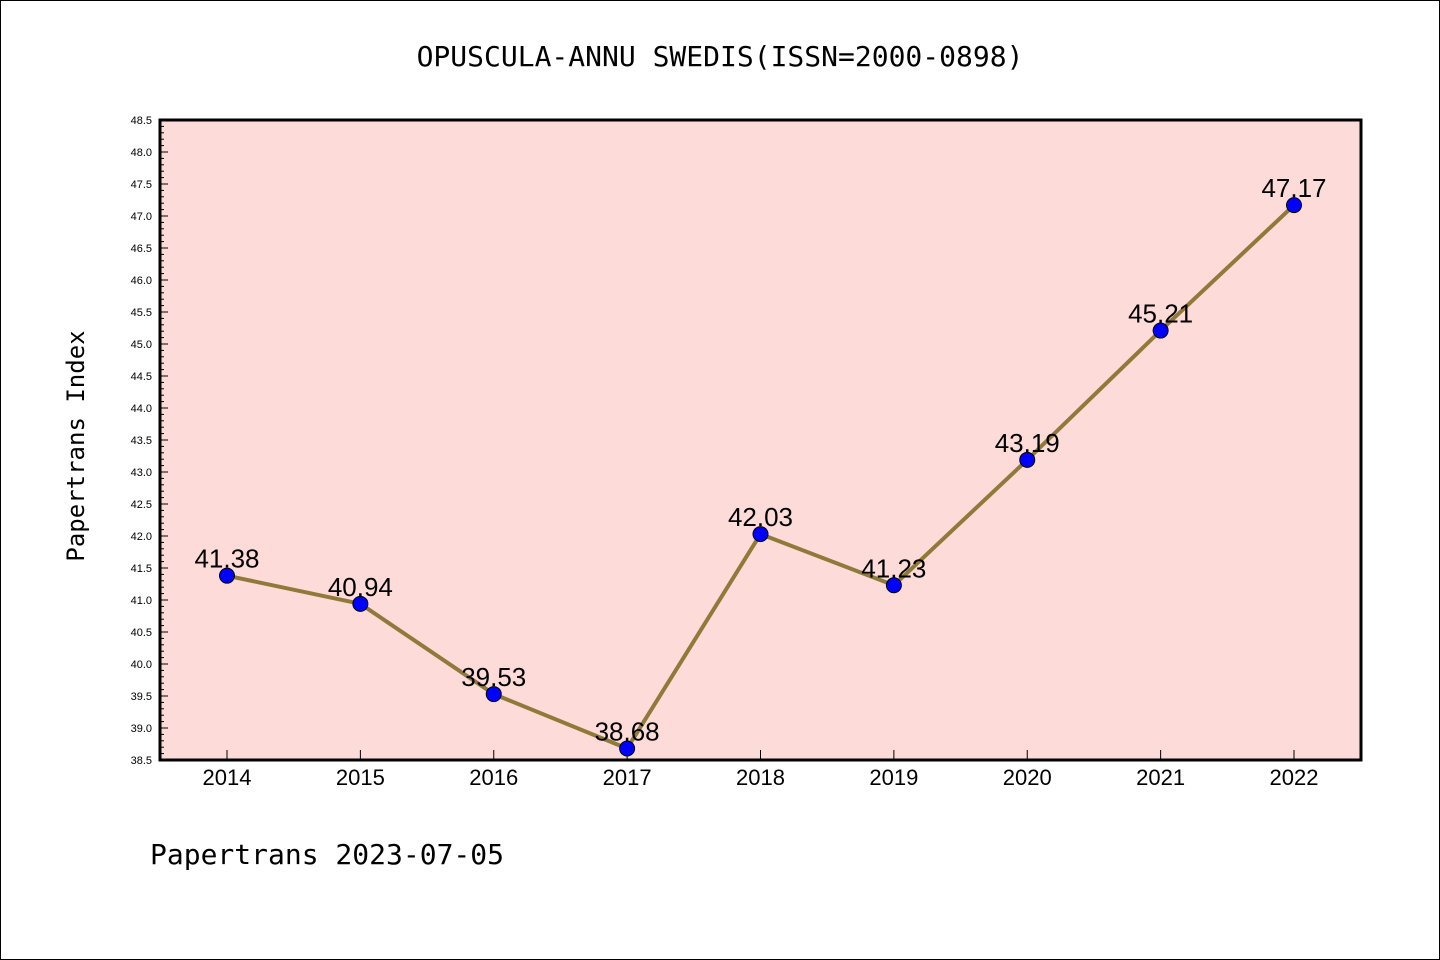 This screenshot has height=960, width=1440. Describe the element at coordinates (893, 777) in the screenshot. I see `x-tick-label: 2019` at that location.